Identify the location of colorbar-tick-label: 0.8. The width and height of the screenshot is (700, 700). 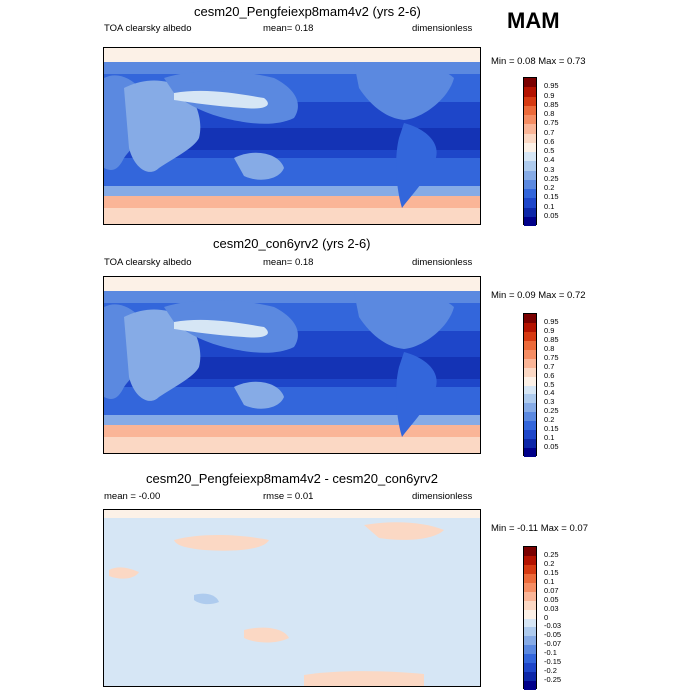
(549, 113).